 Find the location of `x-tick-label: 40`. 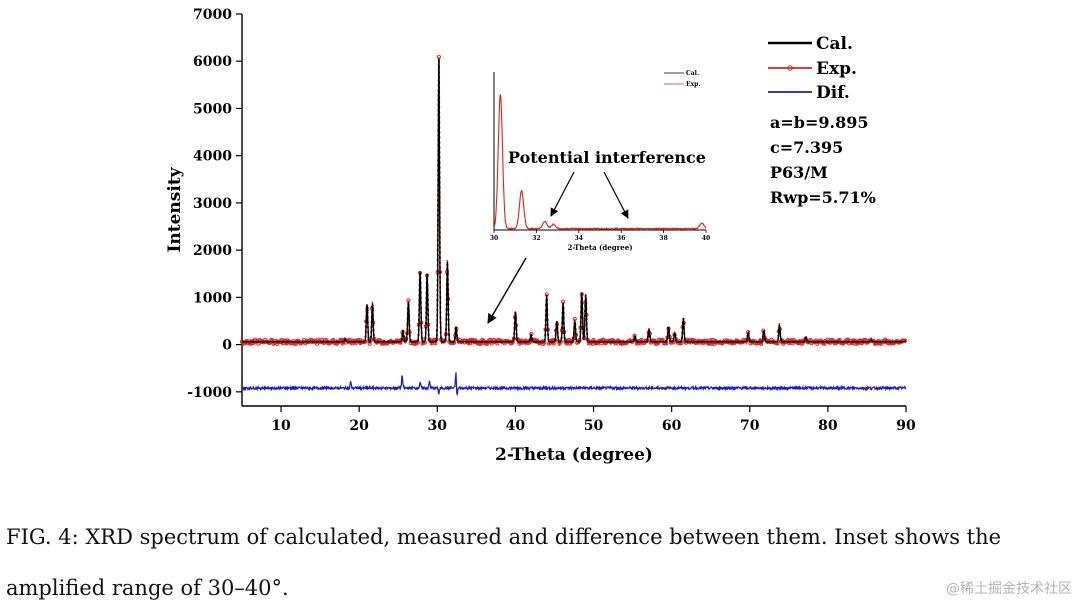

x-tick-label: 40 is located at coordinates (516, 426).